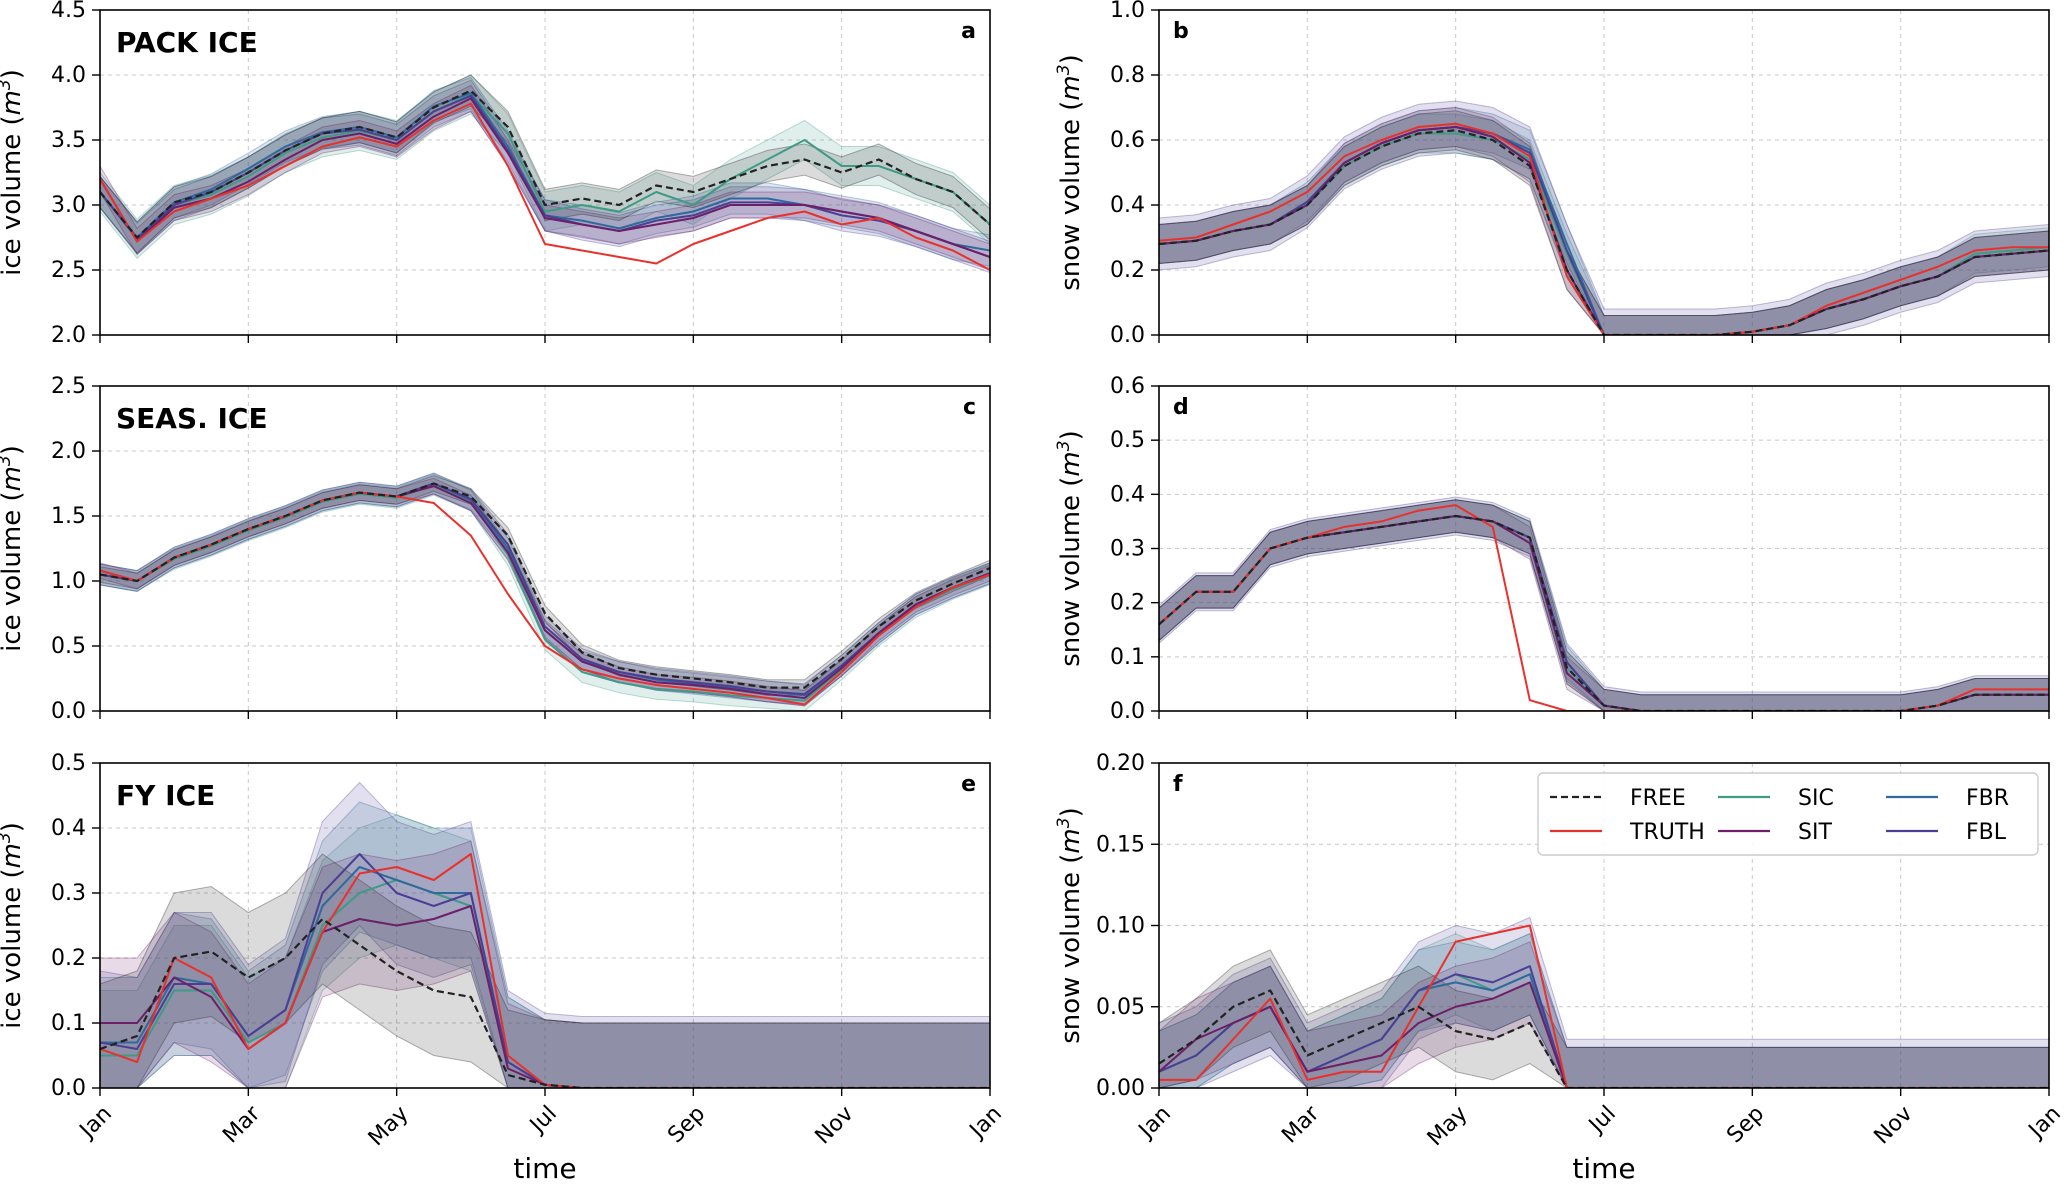 Image resolution: width=2067 pixels, height=1186 pixels. I want to click on y-tick-label: 2.5, so click(68, 270).